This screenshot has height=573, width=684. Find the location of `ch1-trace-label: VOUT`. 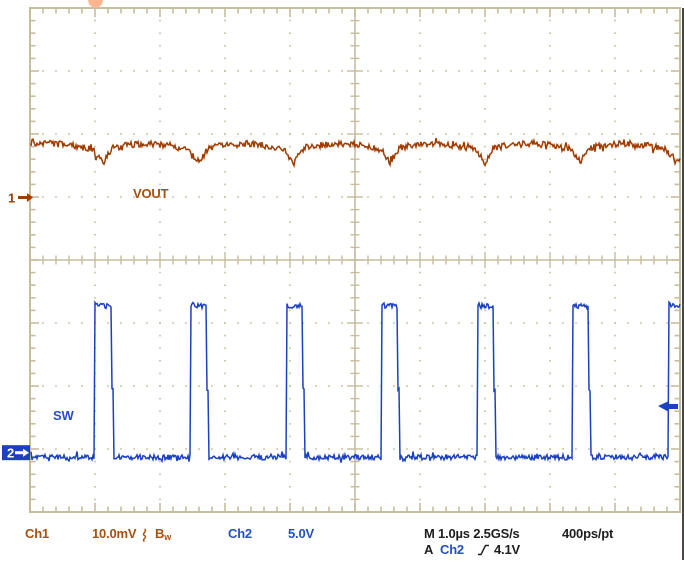

ch1-trace-label: VOUT is located at coordinates (151, 193).